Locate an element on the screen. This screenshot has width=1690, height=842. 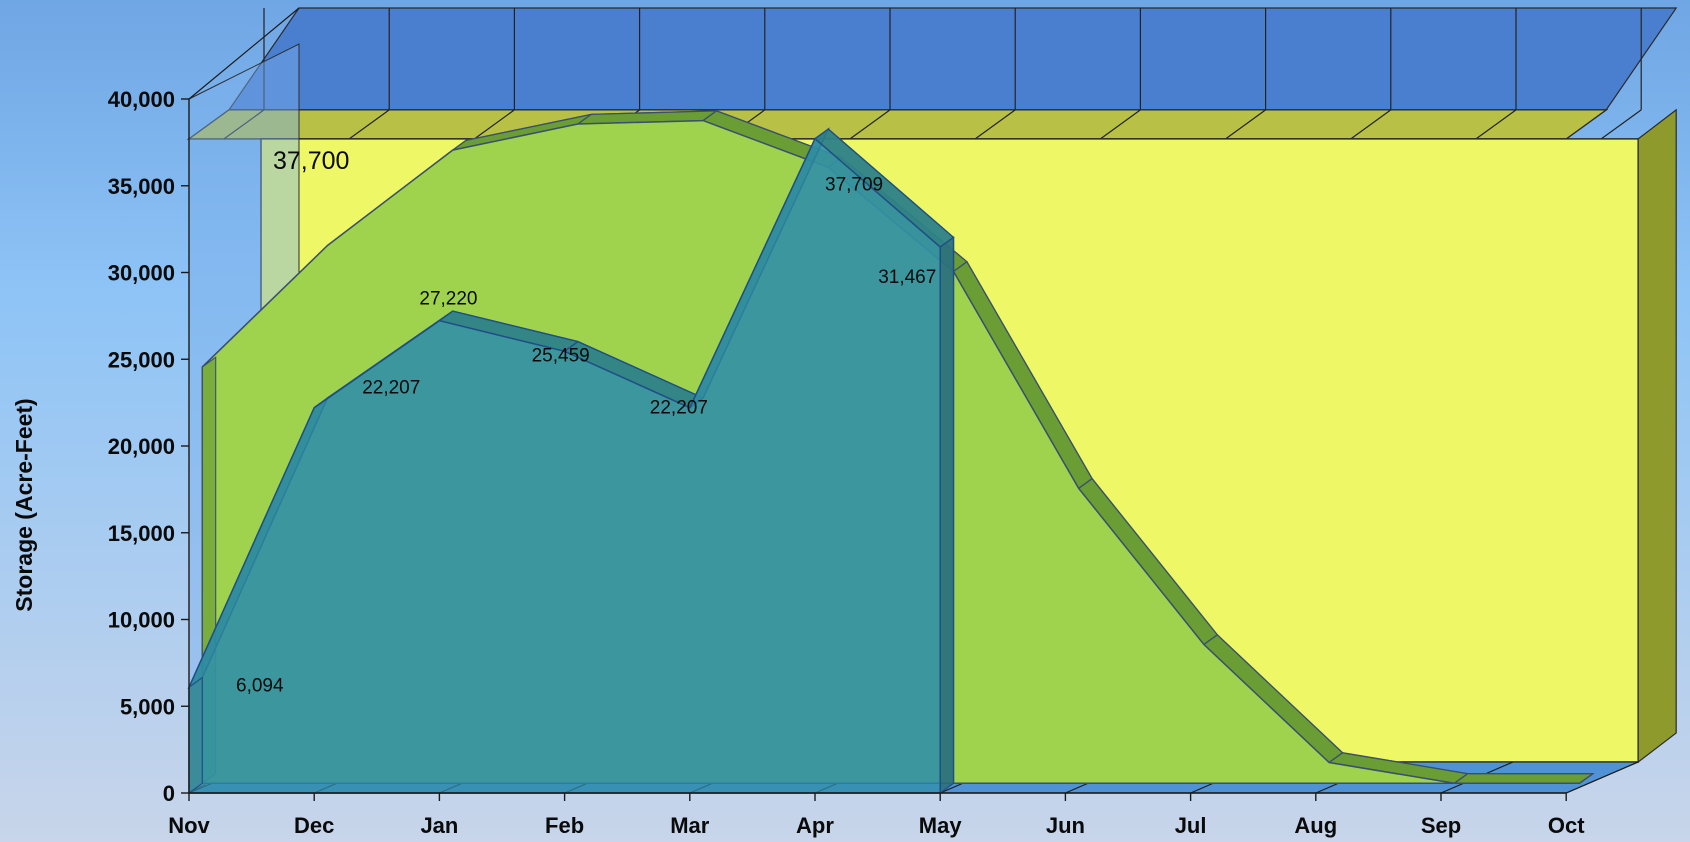
x-tick-label-mar: Mar is located at coordinates (690, 825).